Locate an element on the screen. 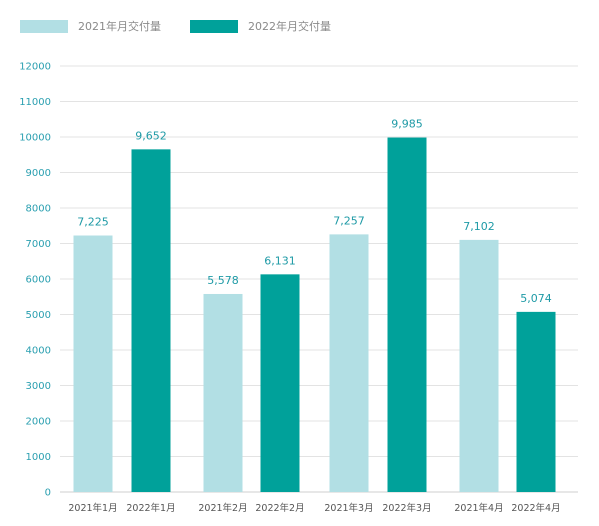  legend-swatch-2022 is located at coordinates (214, 26).